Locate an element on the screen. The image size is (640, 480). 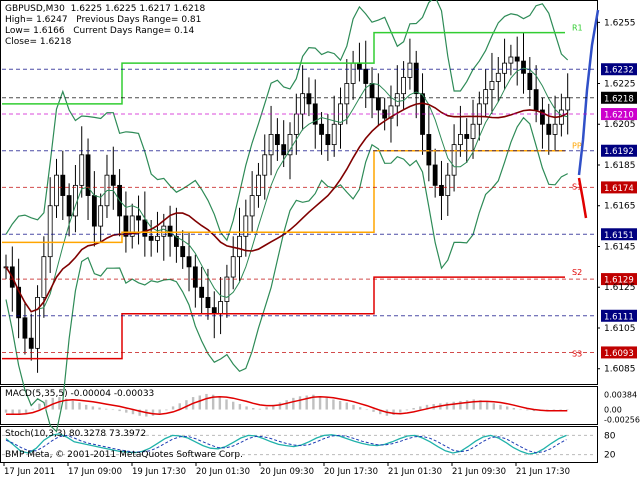
header-line-4: Close= 1.6218 is located at coordinates (38, 42).